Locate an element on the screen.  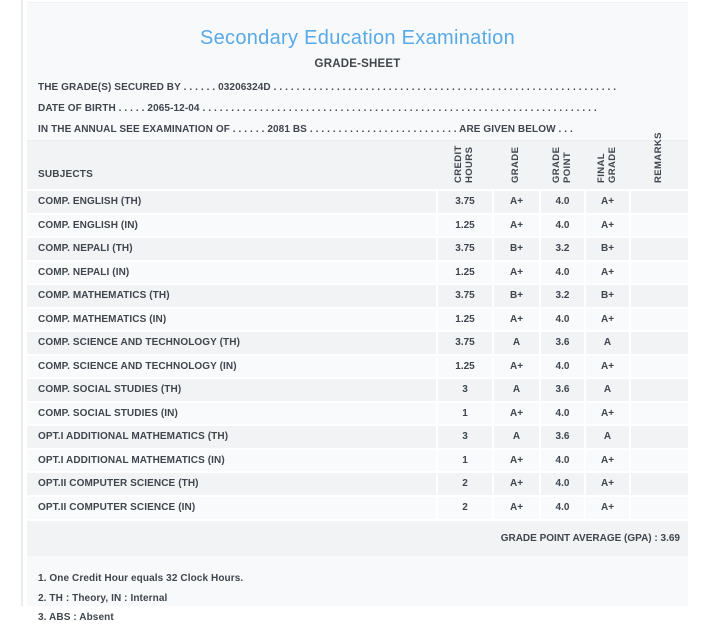
column-header-subjects: SUBJECTS is located at coordinates (65, 174).